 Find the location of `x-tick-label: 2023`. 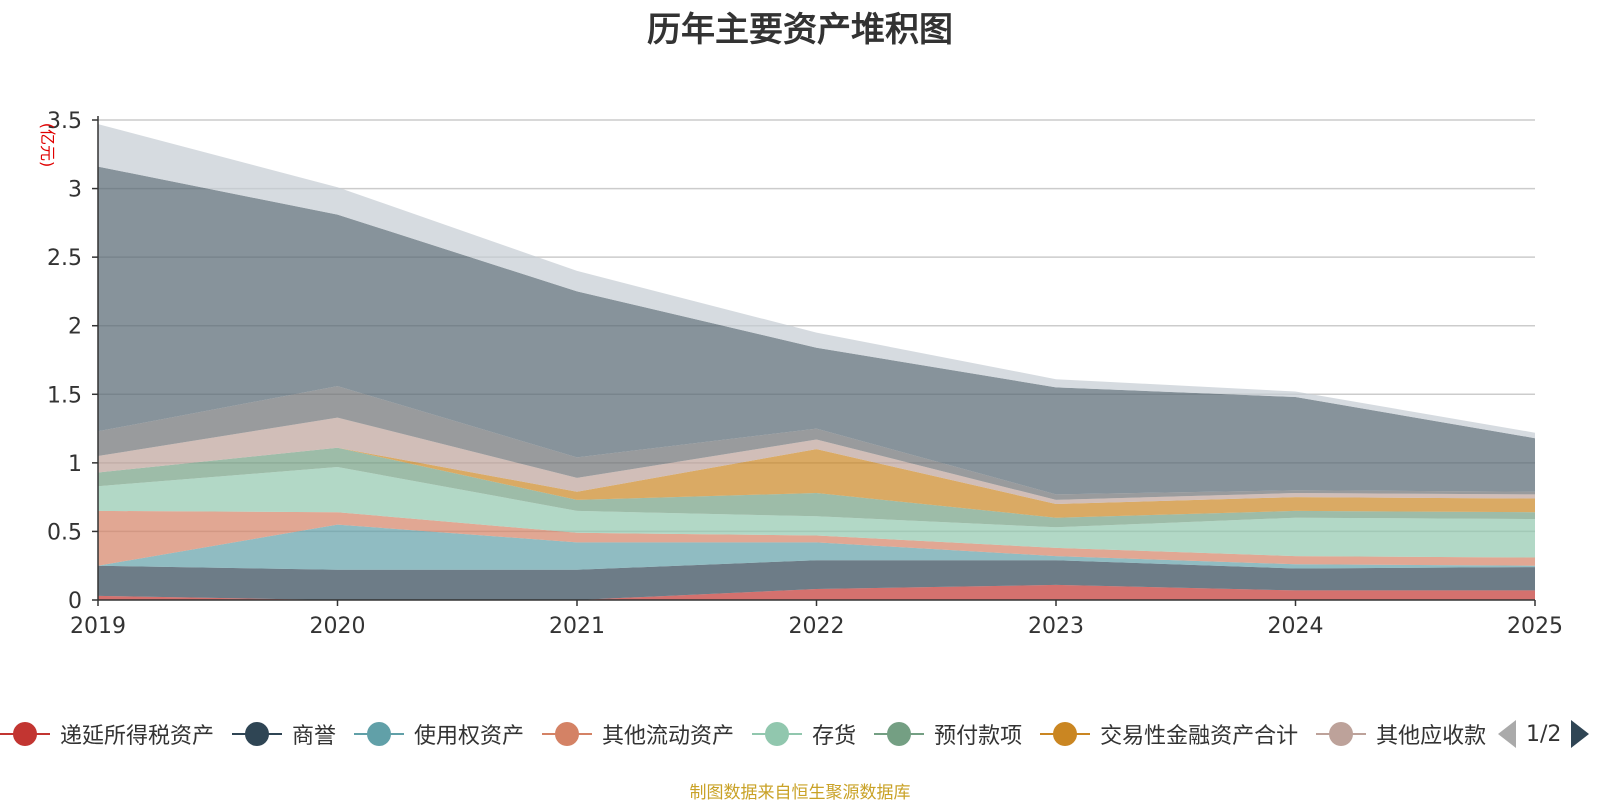

x-tick-label: 2023 is located at coordinates (1056, 626).